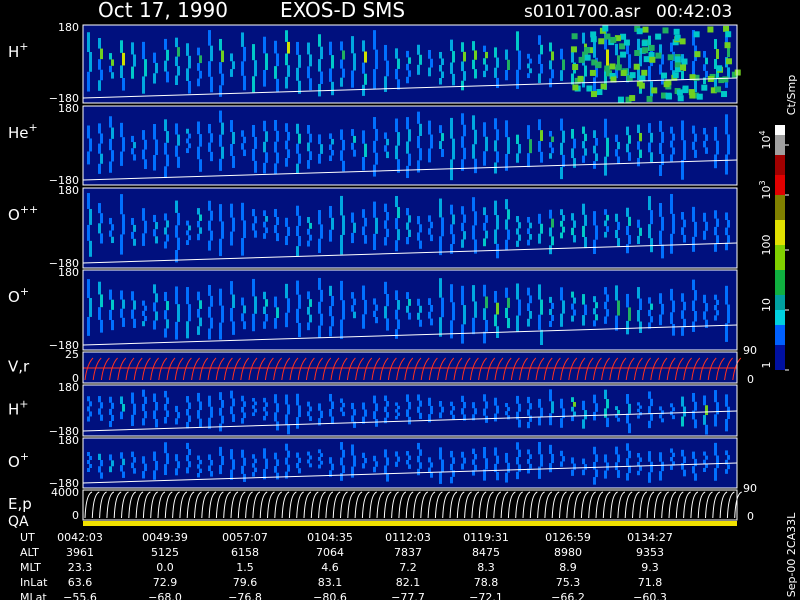  I want to click on panel-label: O++, so click(23, 213).